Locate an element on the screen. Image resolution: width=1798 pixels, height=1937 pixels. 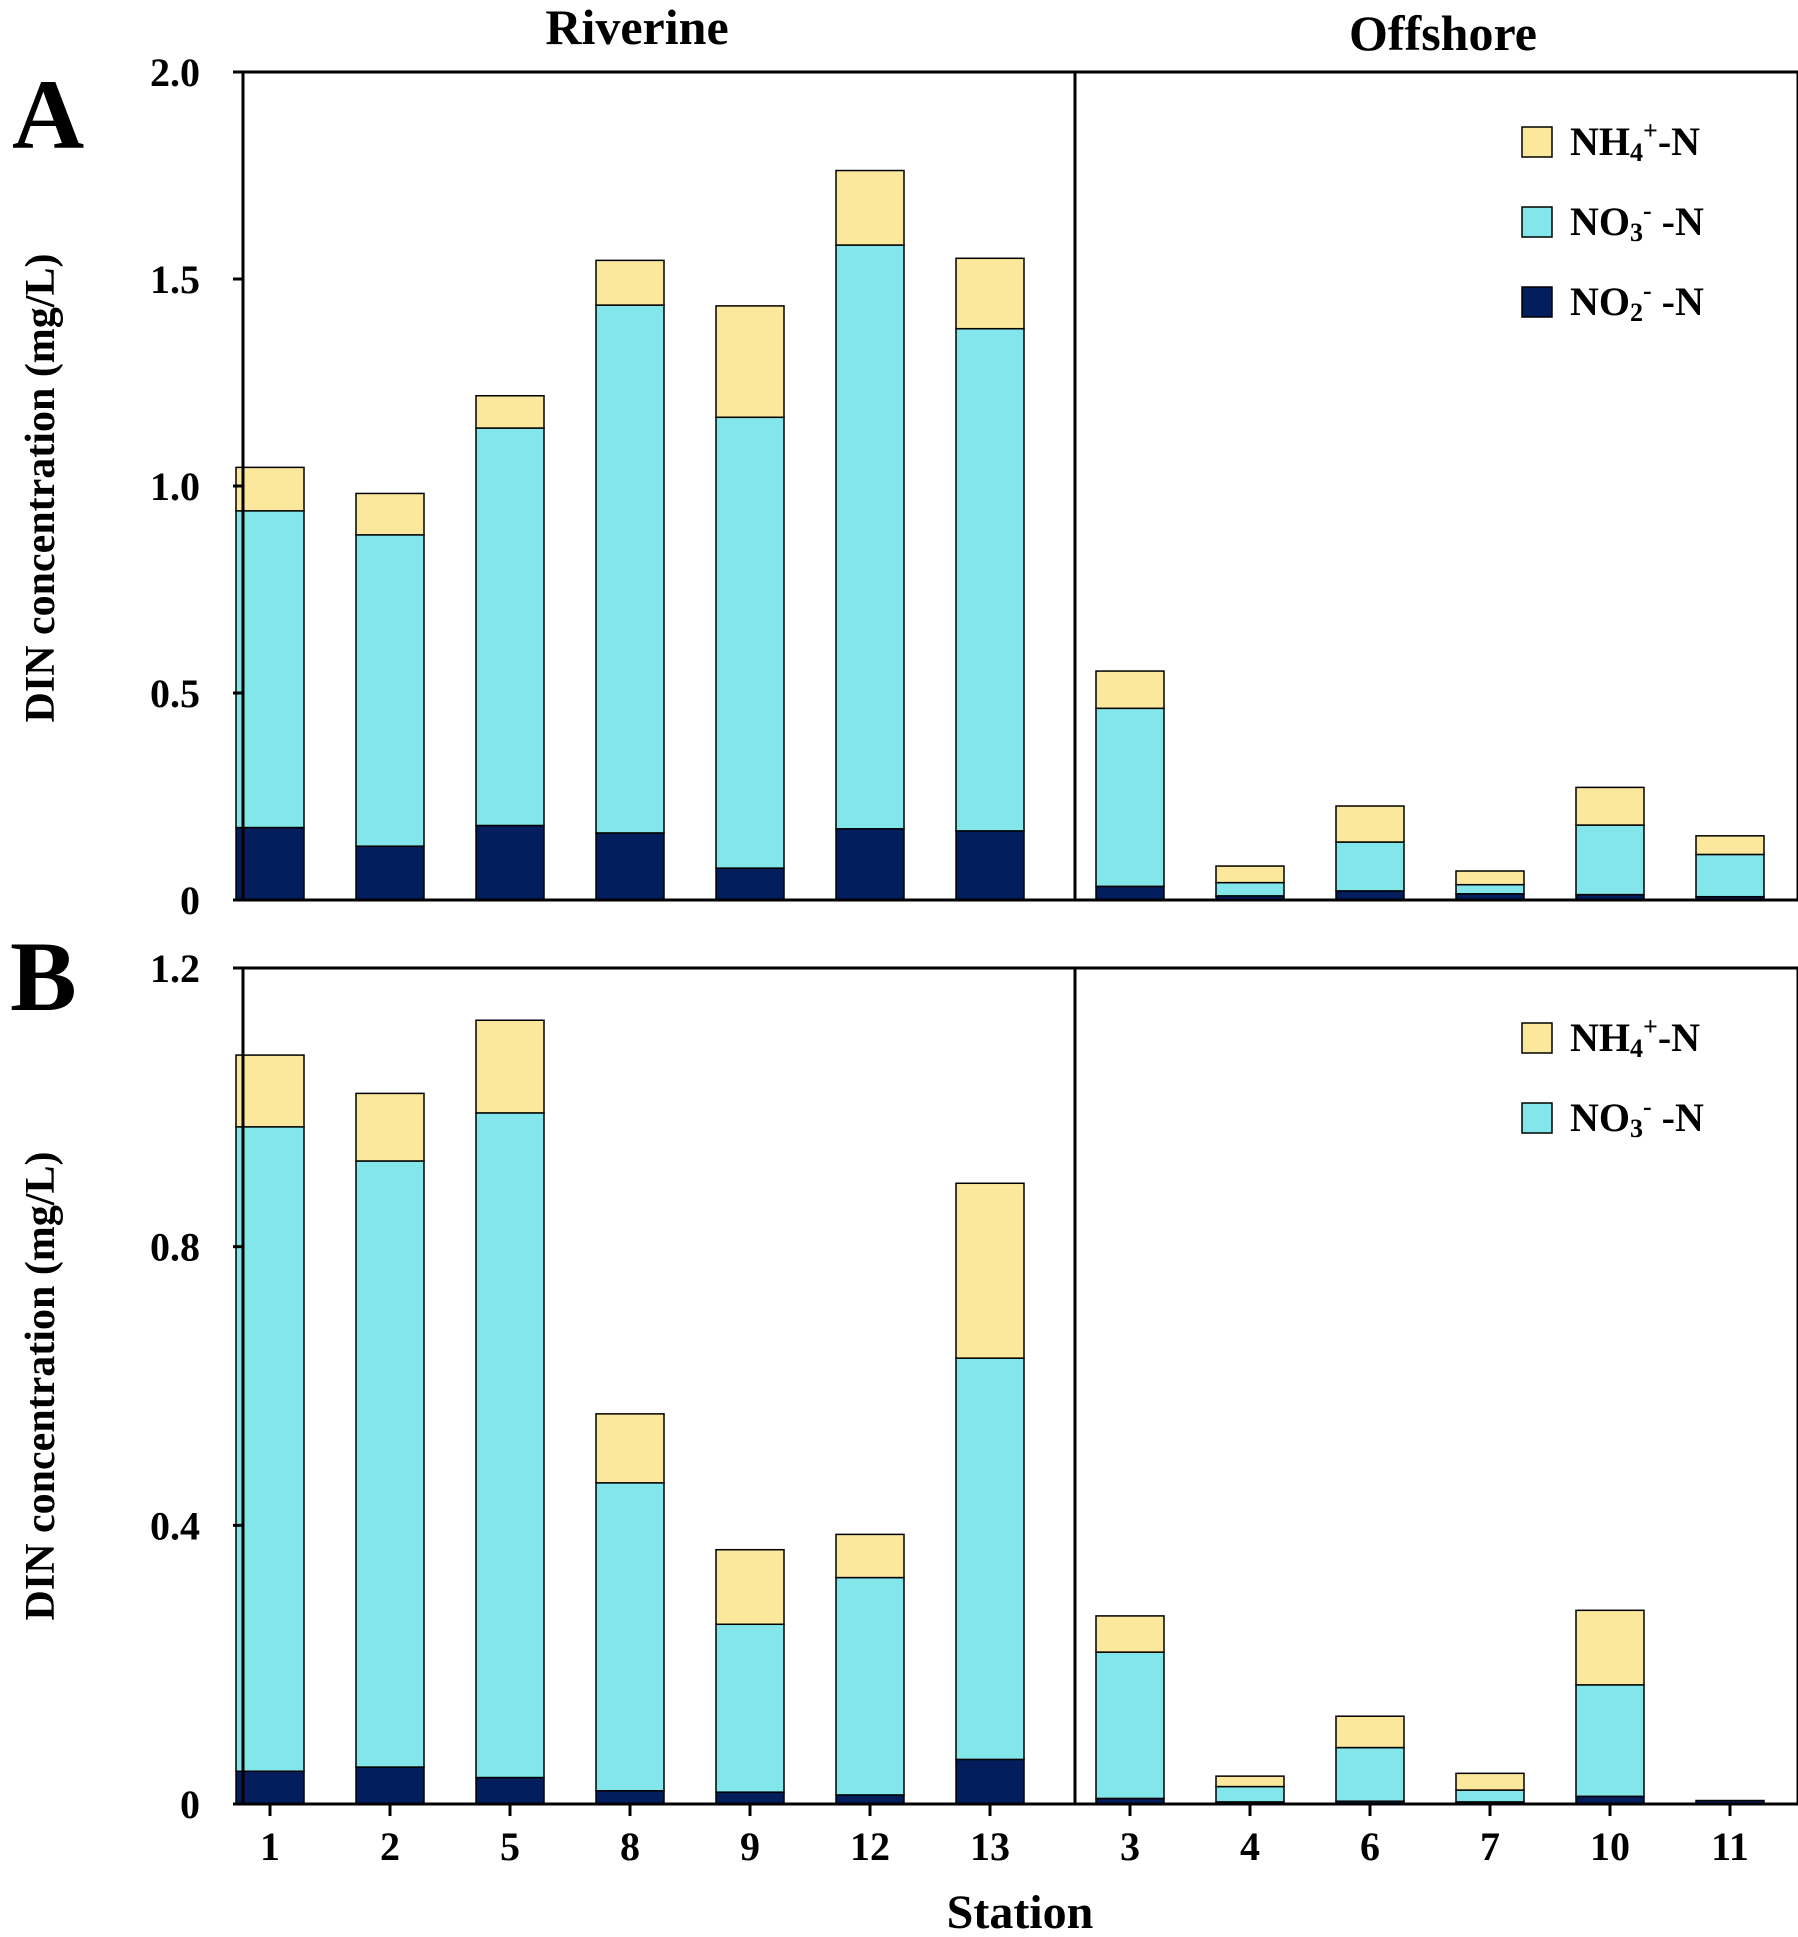
a-y-tick-label: 1.0 is located at coordinates (175, 486).